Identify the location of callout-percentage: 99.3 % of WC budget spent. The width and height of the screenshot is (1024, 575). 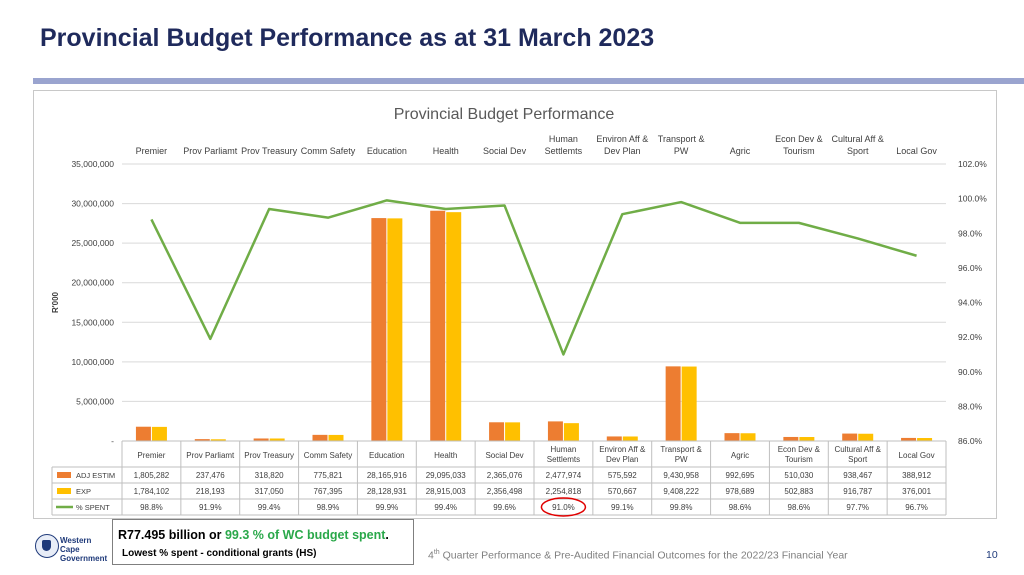
(305, 535).